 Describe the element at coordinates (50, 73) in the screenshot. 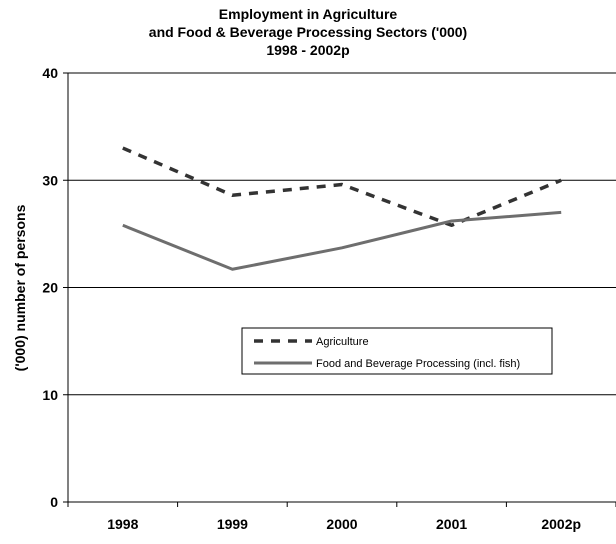

I see `y-tick-label: 40` at that location.